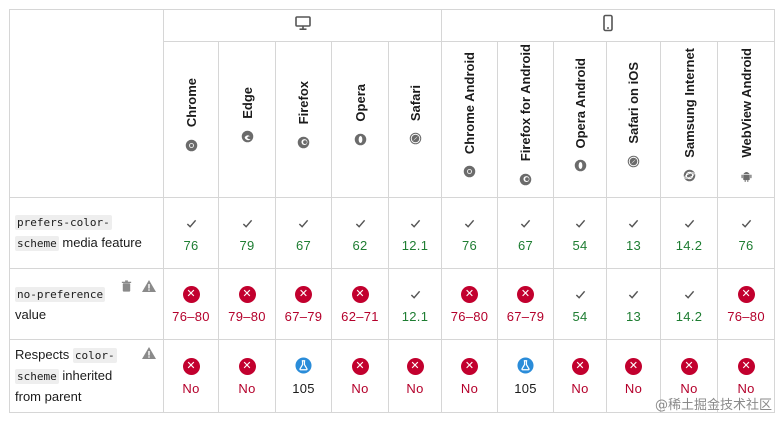 The image size is (784, 427). What do you see at coordinates (303, 119) in the screenshot?
I see `browser-header-firefox: Firefox` at bounding box center [303, 119].